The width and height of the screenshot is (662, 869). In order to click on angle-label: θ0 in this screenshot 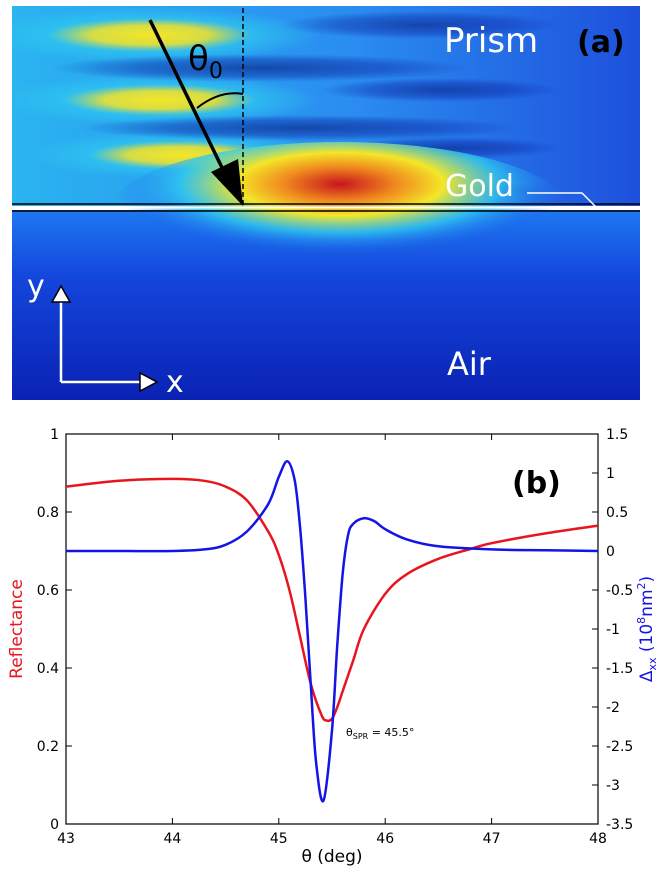, I will do `click(205, 61)`.